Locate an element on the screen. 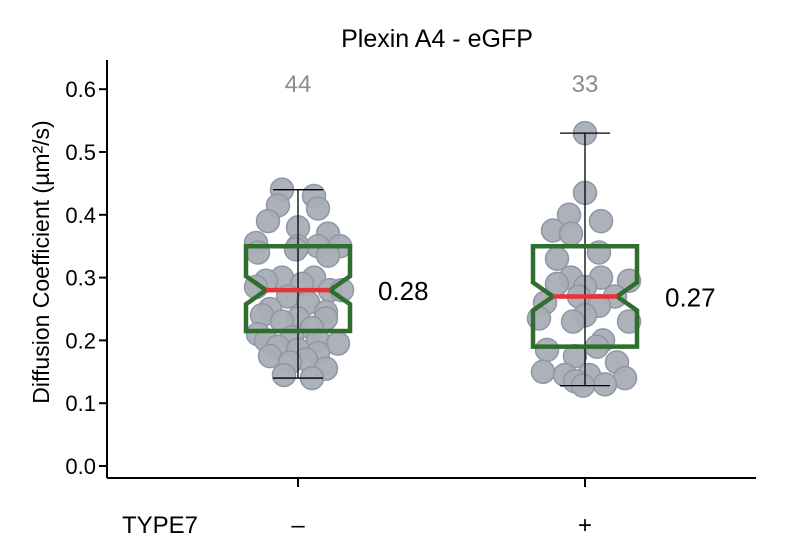  chart-title: Plexin A4 - eGFP is located at coordinates (437, 39).